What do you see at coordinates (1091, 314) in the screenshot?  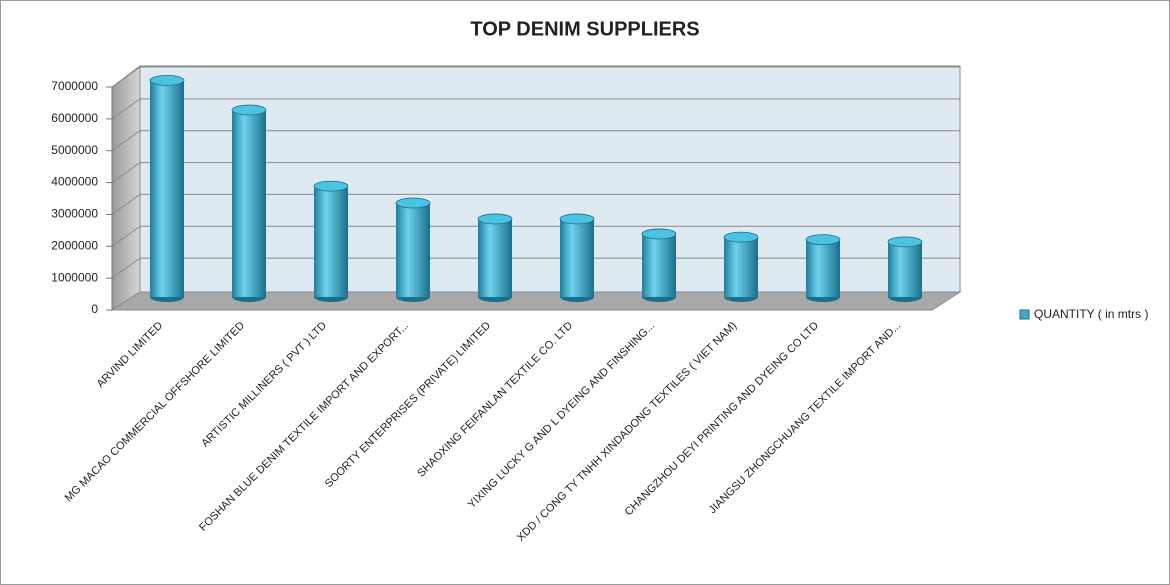 I see `legend-label: QUANTITY ( in mtrs )` at bounding box center [1091, 314].